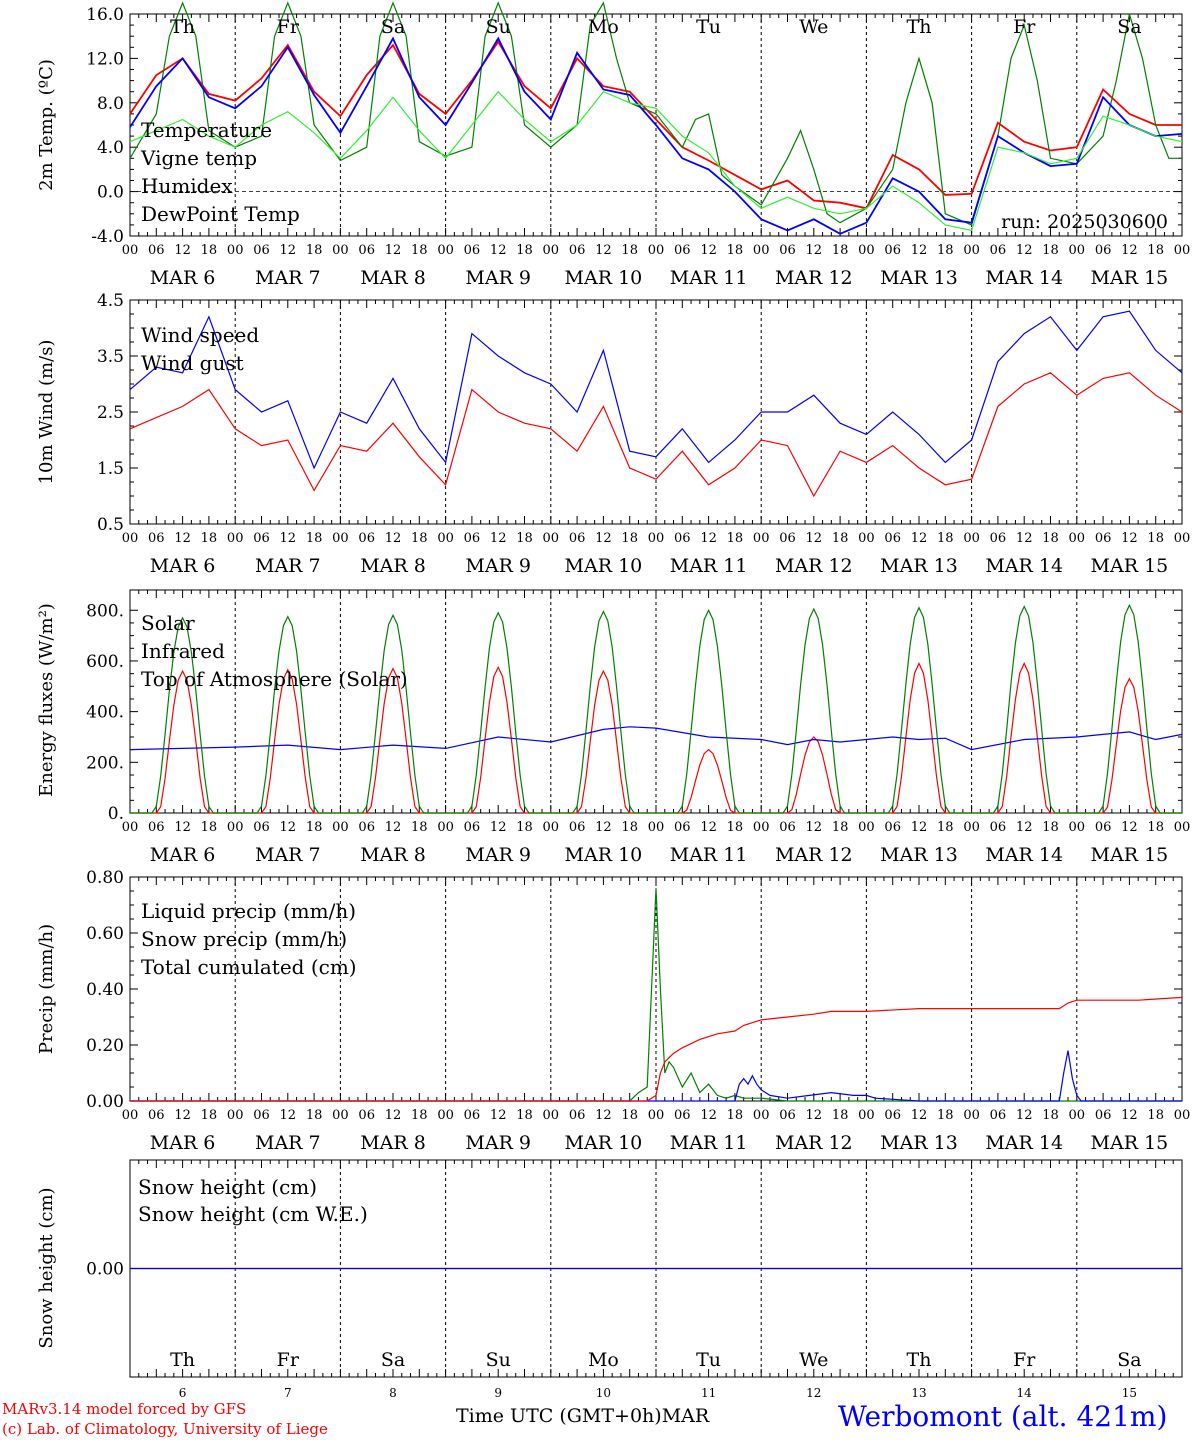  I want to click on weekday-label: Sa, so click(1129, 27).